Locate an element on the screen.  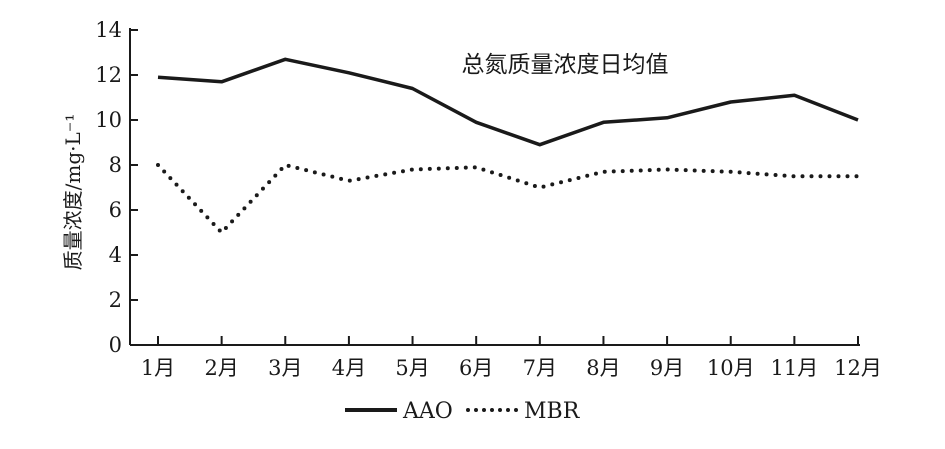
x-tick-label: 11月 is located at coordinates (794, 368).